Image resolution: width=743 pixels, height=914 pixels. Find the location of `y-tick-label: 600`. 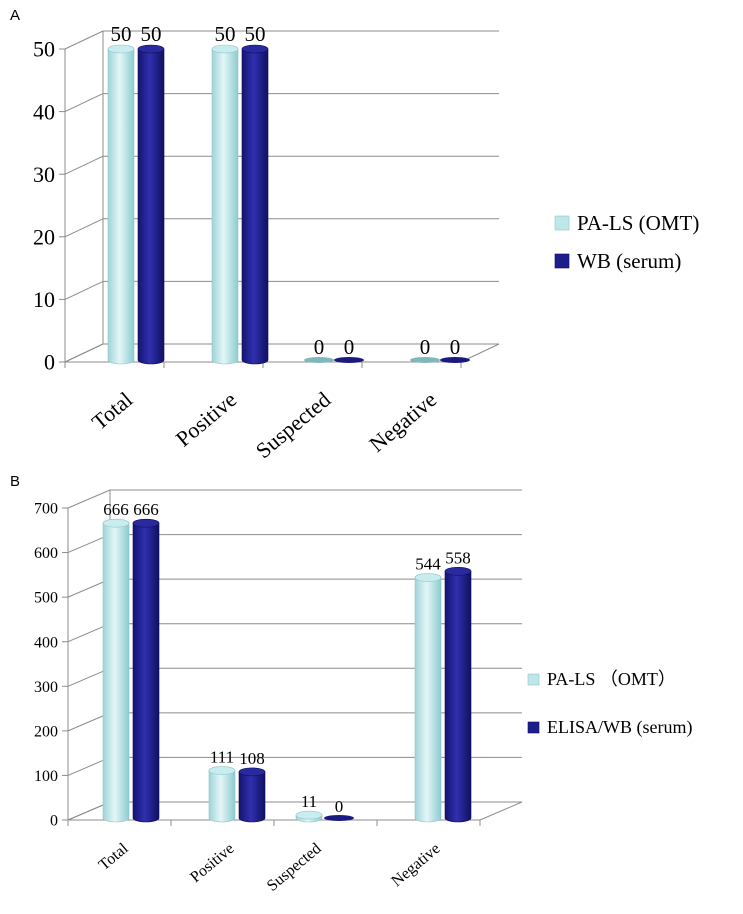

y-tick-label: 600 is located at coordinates (46, 553).